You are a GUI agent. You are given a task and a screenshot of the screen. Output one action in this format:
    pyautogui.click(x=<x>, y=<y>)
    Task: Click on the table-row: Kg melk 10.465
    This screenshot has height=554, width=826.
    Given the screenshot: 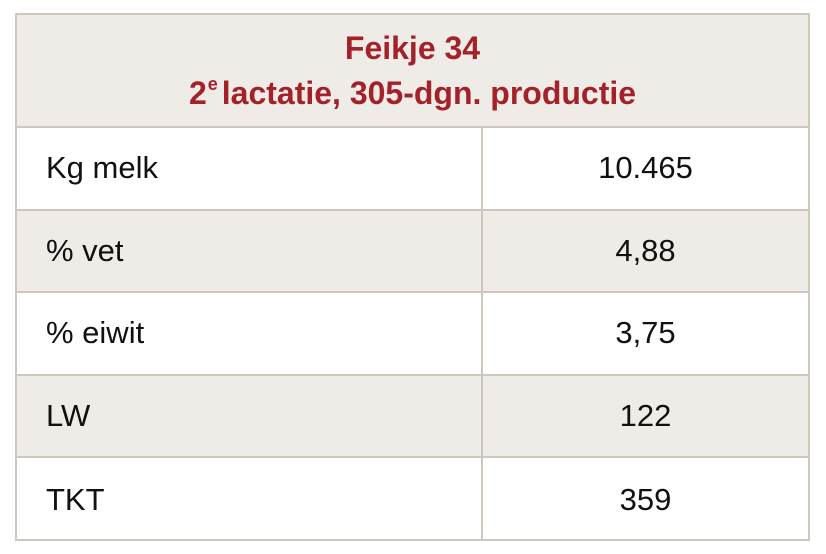 What is the action you would take?
    pyautogui.click(x=412, y=169)
    